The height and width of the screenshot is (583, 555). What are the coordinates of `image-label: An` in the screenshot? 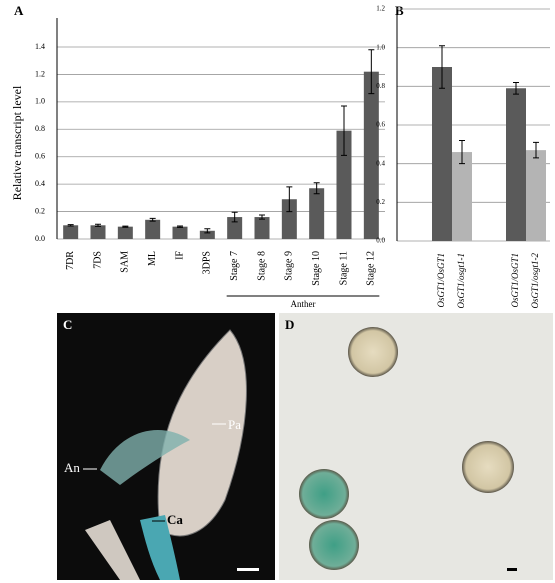 It's located at (72, 467).